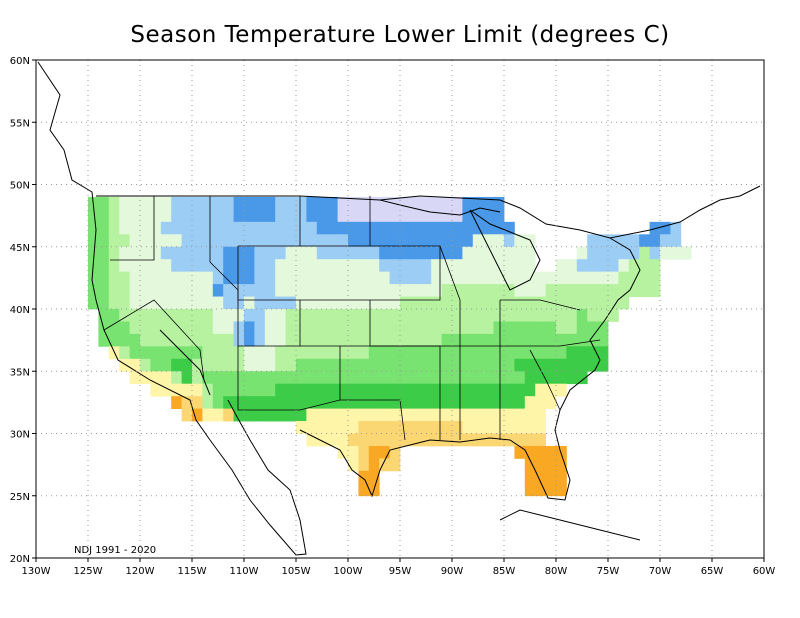 This screenshot has width=800, height=618. I want to click on lon-label: 70W, so click(660, 571).